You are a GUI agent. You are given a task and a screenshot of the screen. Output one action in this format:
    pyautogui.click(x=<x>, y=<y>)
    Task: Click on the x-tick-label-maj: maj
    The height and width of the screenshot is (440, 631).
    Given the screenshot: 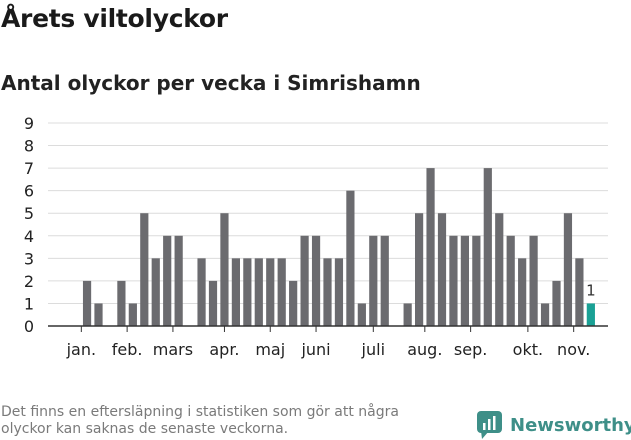 What is the action you would take?
    pyautogui.click(x=270, y=349)
    